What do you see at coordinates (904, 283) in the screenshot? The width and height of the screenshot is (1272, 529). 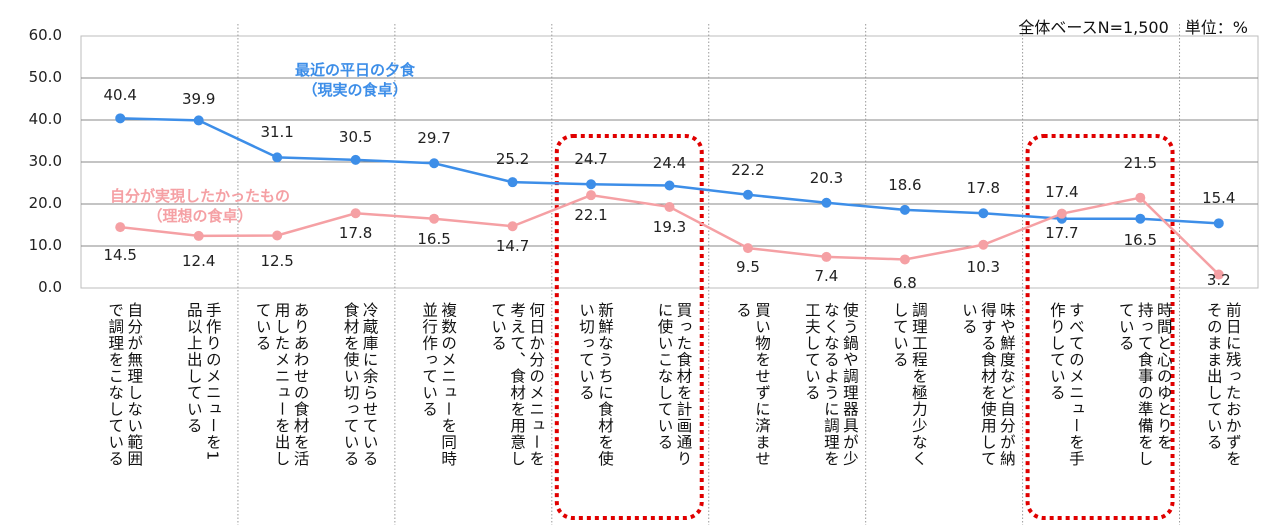 I see `data-label-ideal: 6.8` at bounding box center [904, 283].